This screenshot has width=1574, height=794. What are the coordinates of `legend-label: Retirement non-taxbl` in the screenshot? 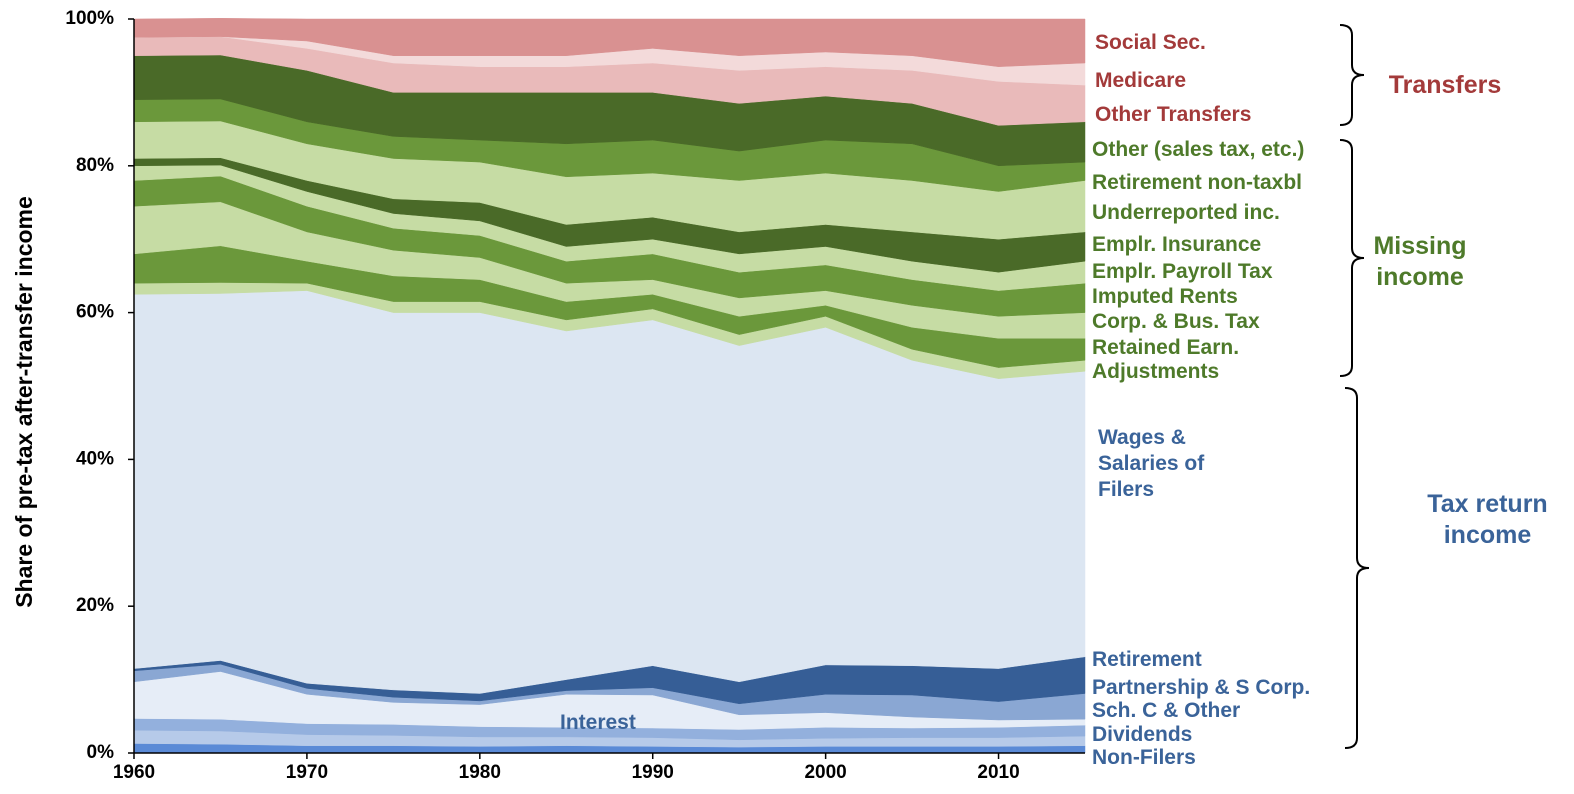 It's located at (1197, 182).